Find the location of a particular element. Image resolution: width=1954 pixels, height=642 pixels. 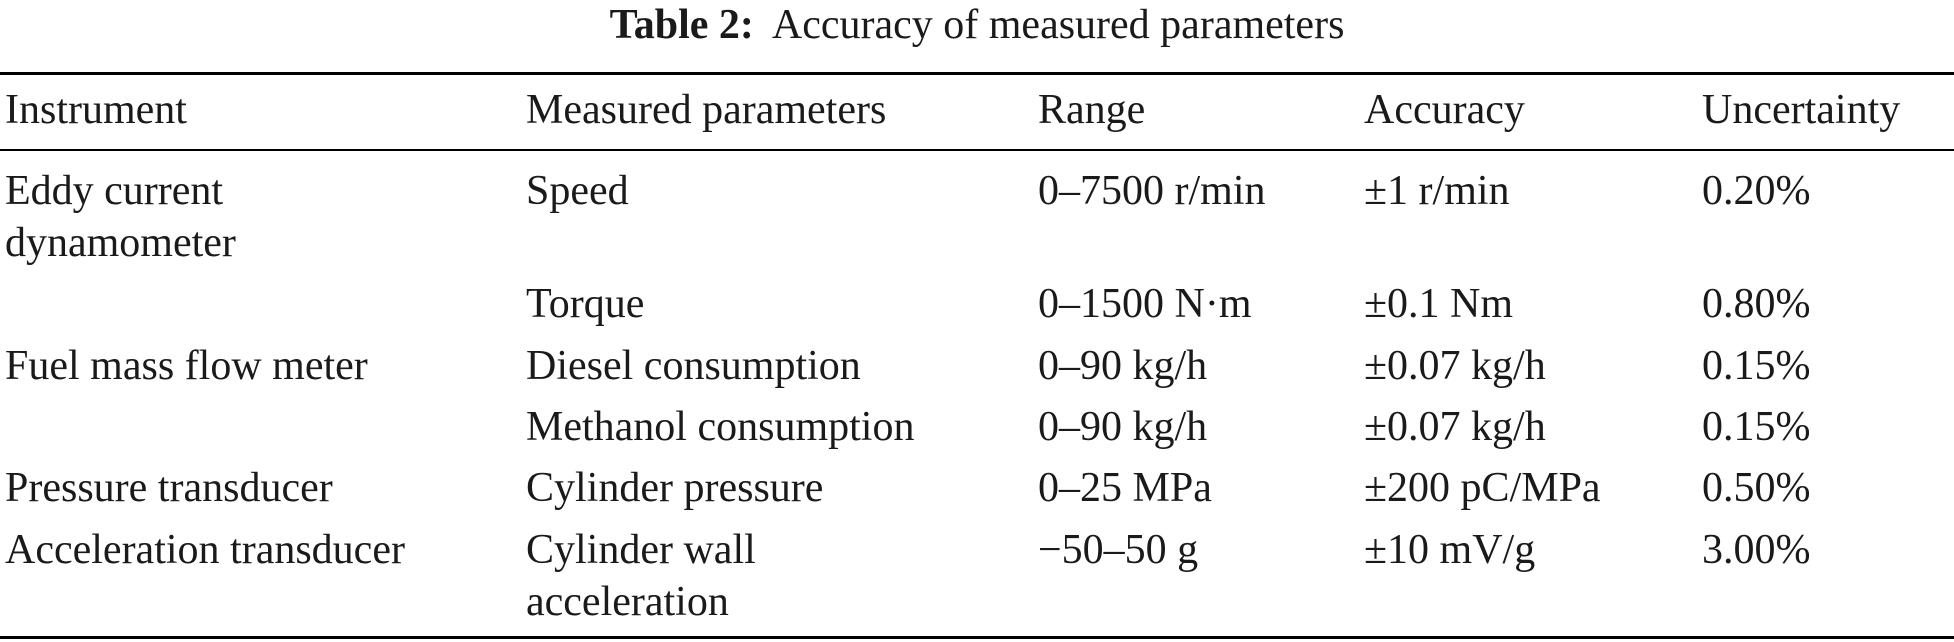

cell-accuracy: ±200 pC/MPa is located at coordinates (1482, 488).